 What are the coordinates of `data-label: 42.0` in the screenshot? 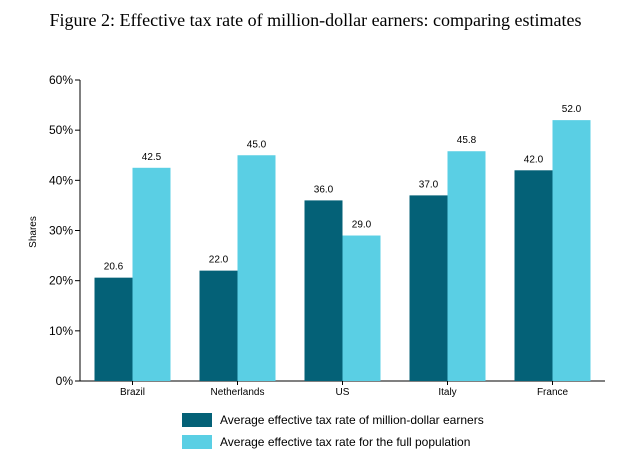 It's located at (534, 159).